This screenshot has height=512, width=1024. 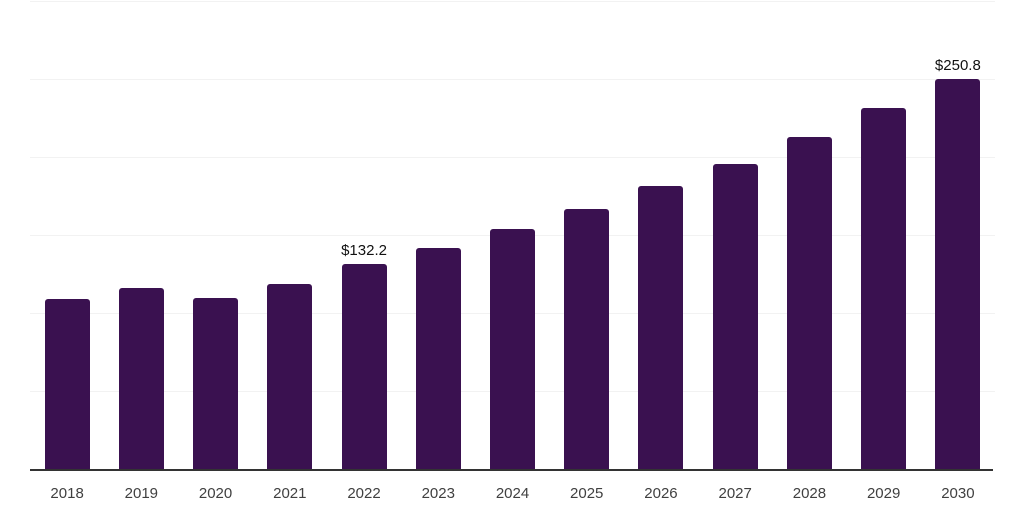 What do you see at coordinates (364, 493) in the screenshot?
I see `x-tick-label-2022: 2022` at bounding box center [364, 493].